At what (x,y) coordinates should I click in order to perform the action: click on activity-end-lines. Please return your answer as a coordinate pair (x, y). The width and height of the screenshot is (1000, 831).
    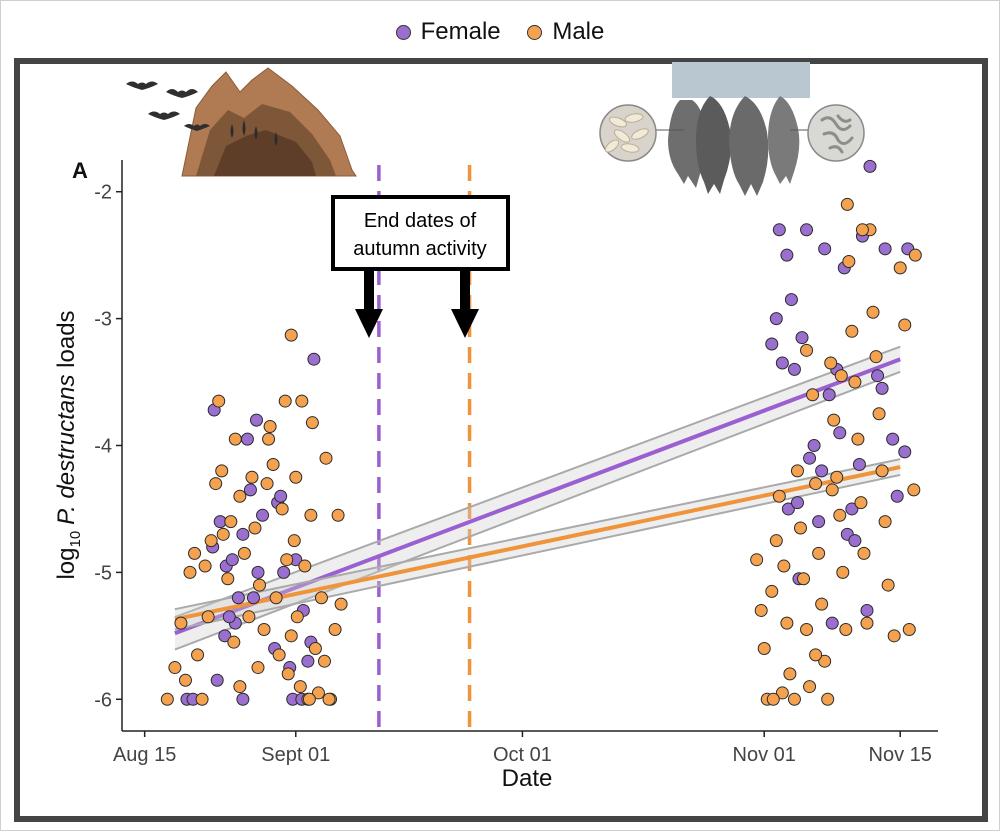
    Looking at the image, I should click on (424, 448).